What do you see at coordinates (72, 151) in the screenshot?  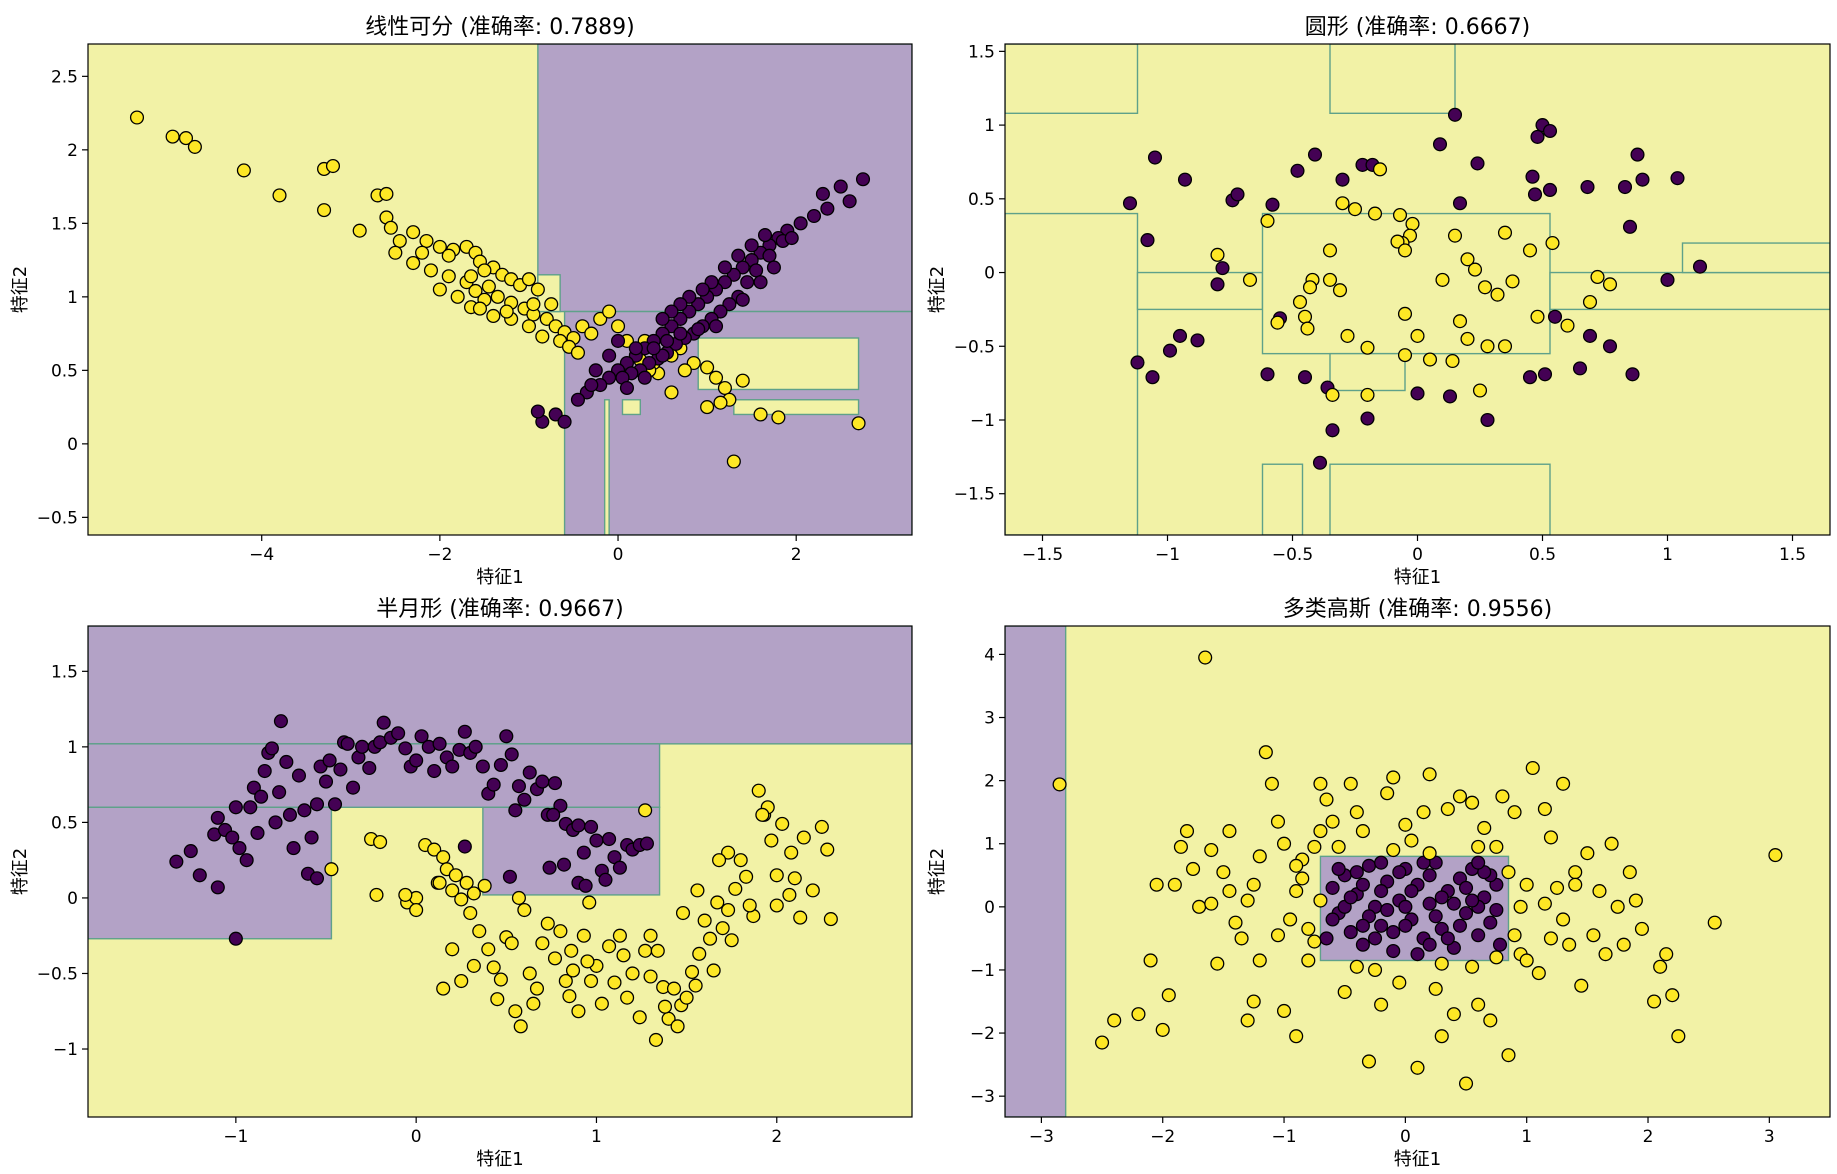 I see `y-tick-label: 2` at bounding box center [72, 151].